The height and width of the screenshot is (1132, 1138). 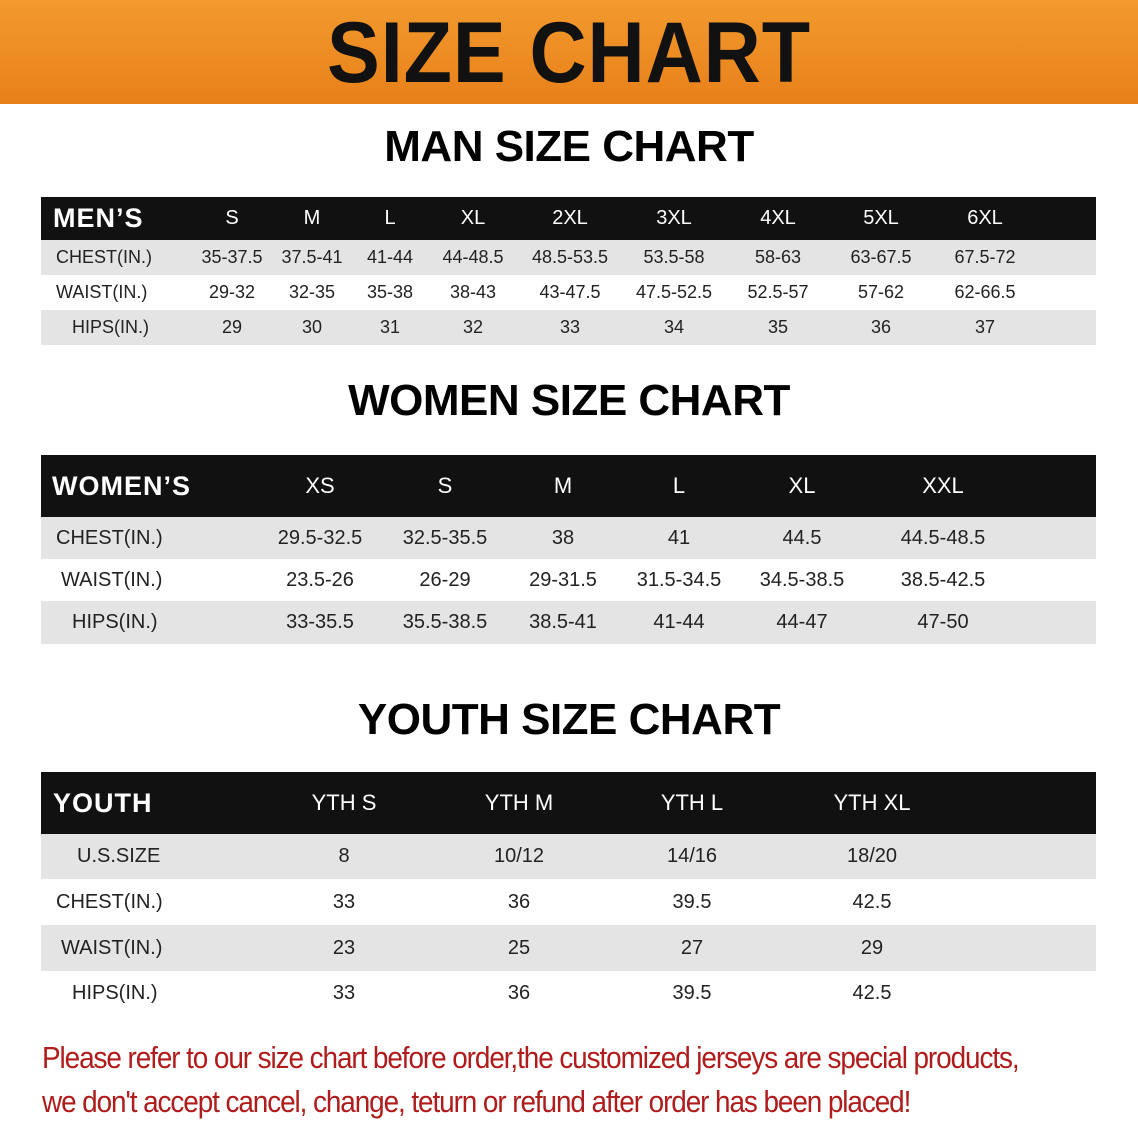 What do you see at coordinates (872, 947) in the screenshot?
I see `table-cell: 29` at bounding box center [872, 947].